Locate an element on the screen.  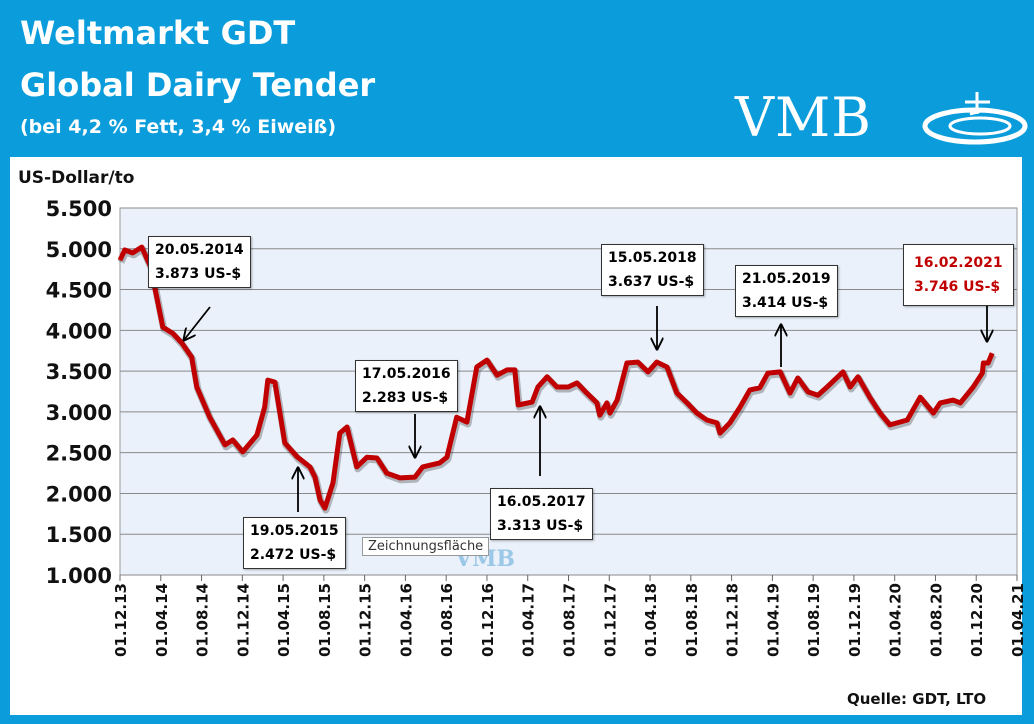
y-tick-label: 2.500 is located at coordinates (79, 454).